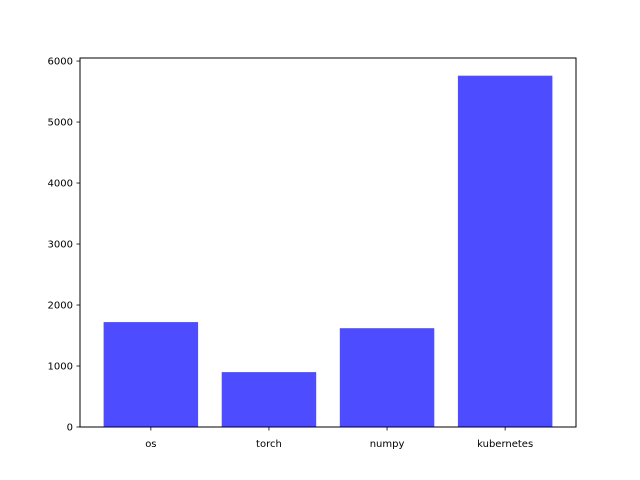  What do you see at coordinates (269, 444) in the screenshot?
I see `x-tick-label: torch` at bounding box center [269, 444].